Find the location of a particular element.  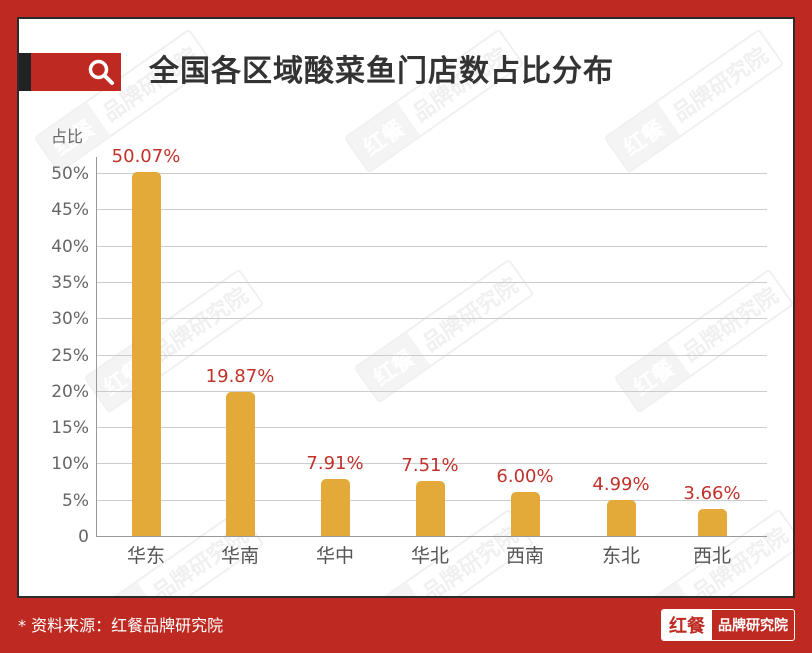

bar-value-label: 19.87% is located at coordinates (240, 376).